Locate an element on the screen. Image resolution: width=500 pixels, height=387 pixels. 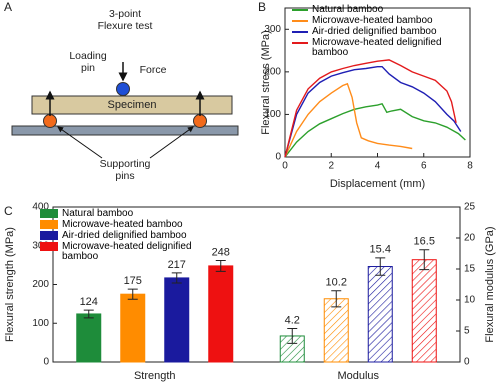
data-label: 124 is located at coordinates (89, 302).